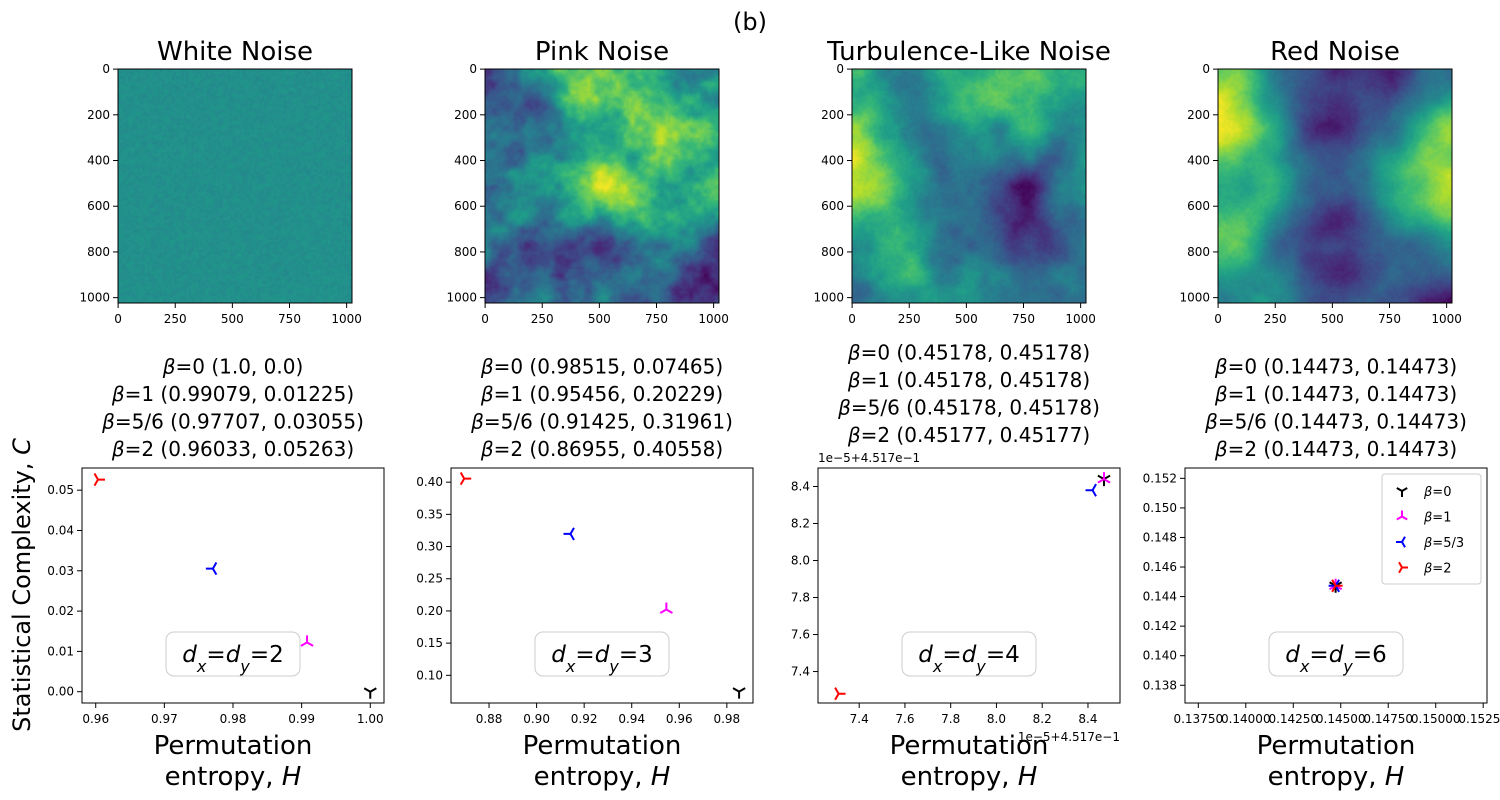  I want to click on x-tick-label: 0.96, so click(679, 719).